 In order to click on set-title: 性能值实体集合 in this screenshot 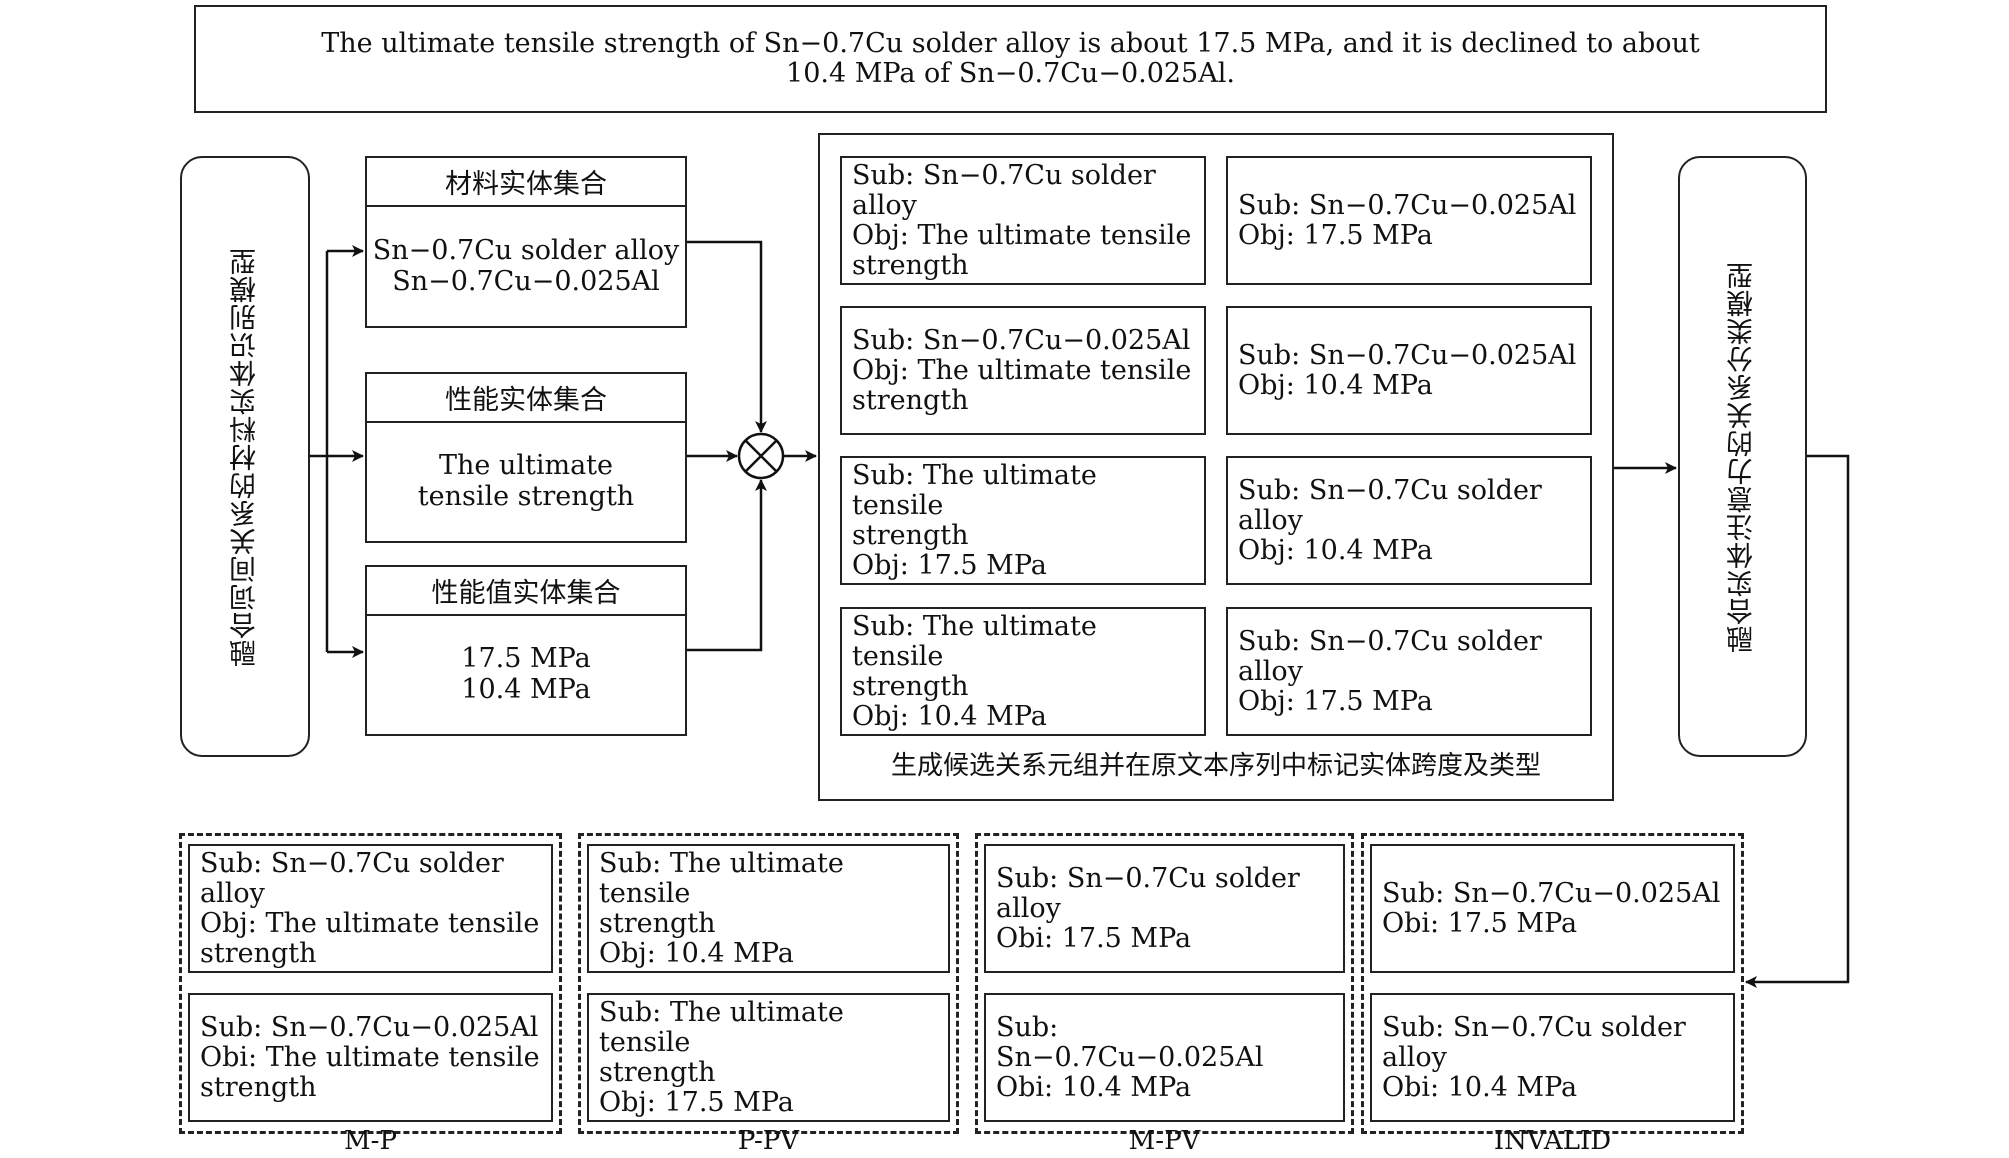, I will do `click(526, 591)`.